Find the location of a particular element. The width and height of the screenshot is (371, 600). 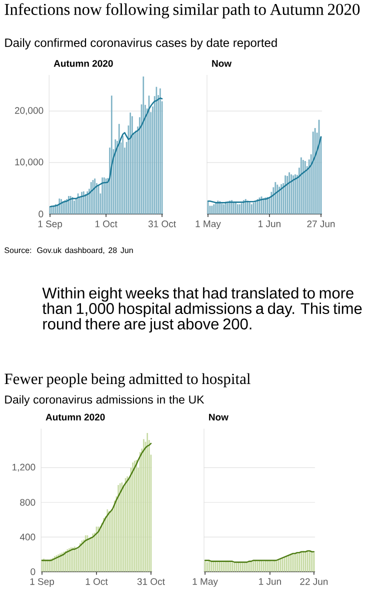

source-note: Source: Gov.uk dashboard, 28 Jun is located at coordinates (68, 250).